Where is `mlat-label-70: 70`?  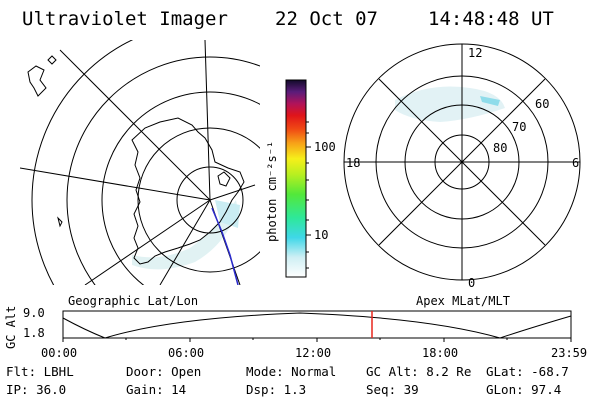
mlat-label-70: 70 is located at coordinates (519, 127).